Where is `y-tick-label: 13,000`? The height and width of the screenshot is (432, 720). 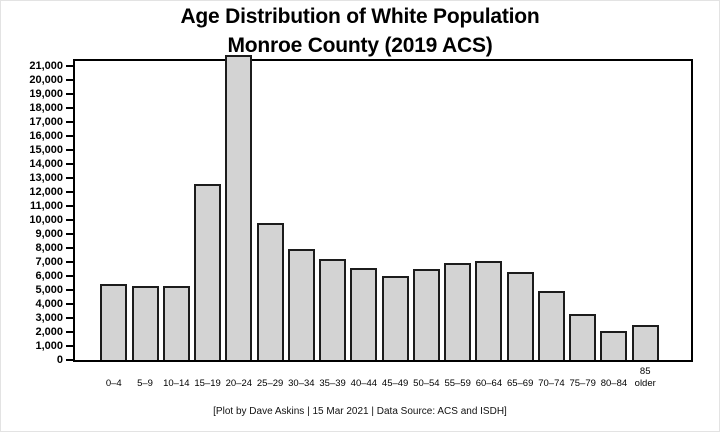
y-tick-label: 13,000 is located at coordinates (46, 178).